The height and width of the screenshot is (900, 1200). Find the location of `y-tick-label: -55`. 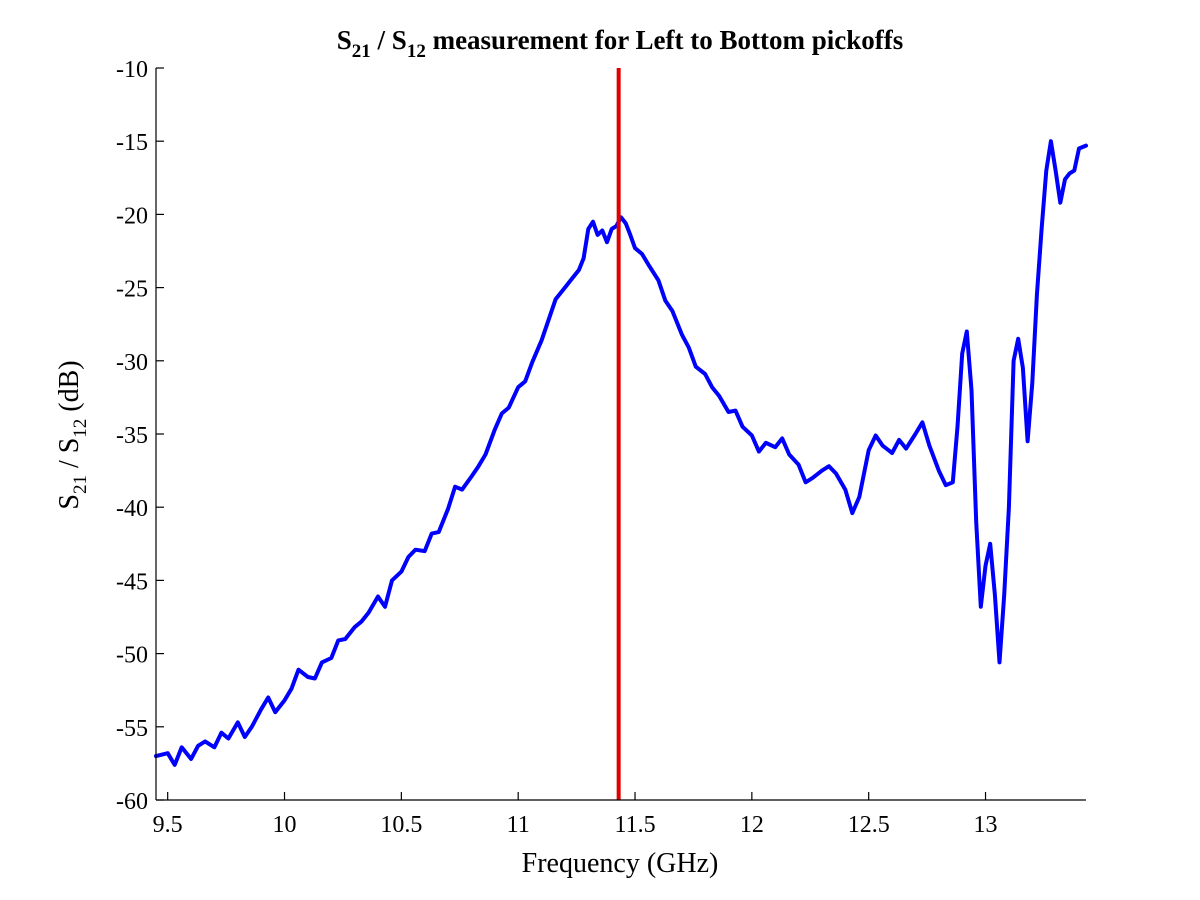

y-tick-label: -55 is located at coordinates (132, 729).